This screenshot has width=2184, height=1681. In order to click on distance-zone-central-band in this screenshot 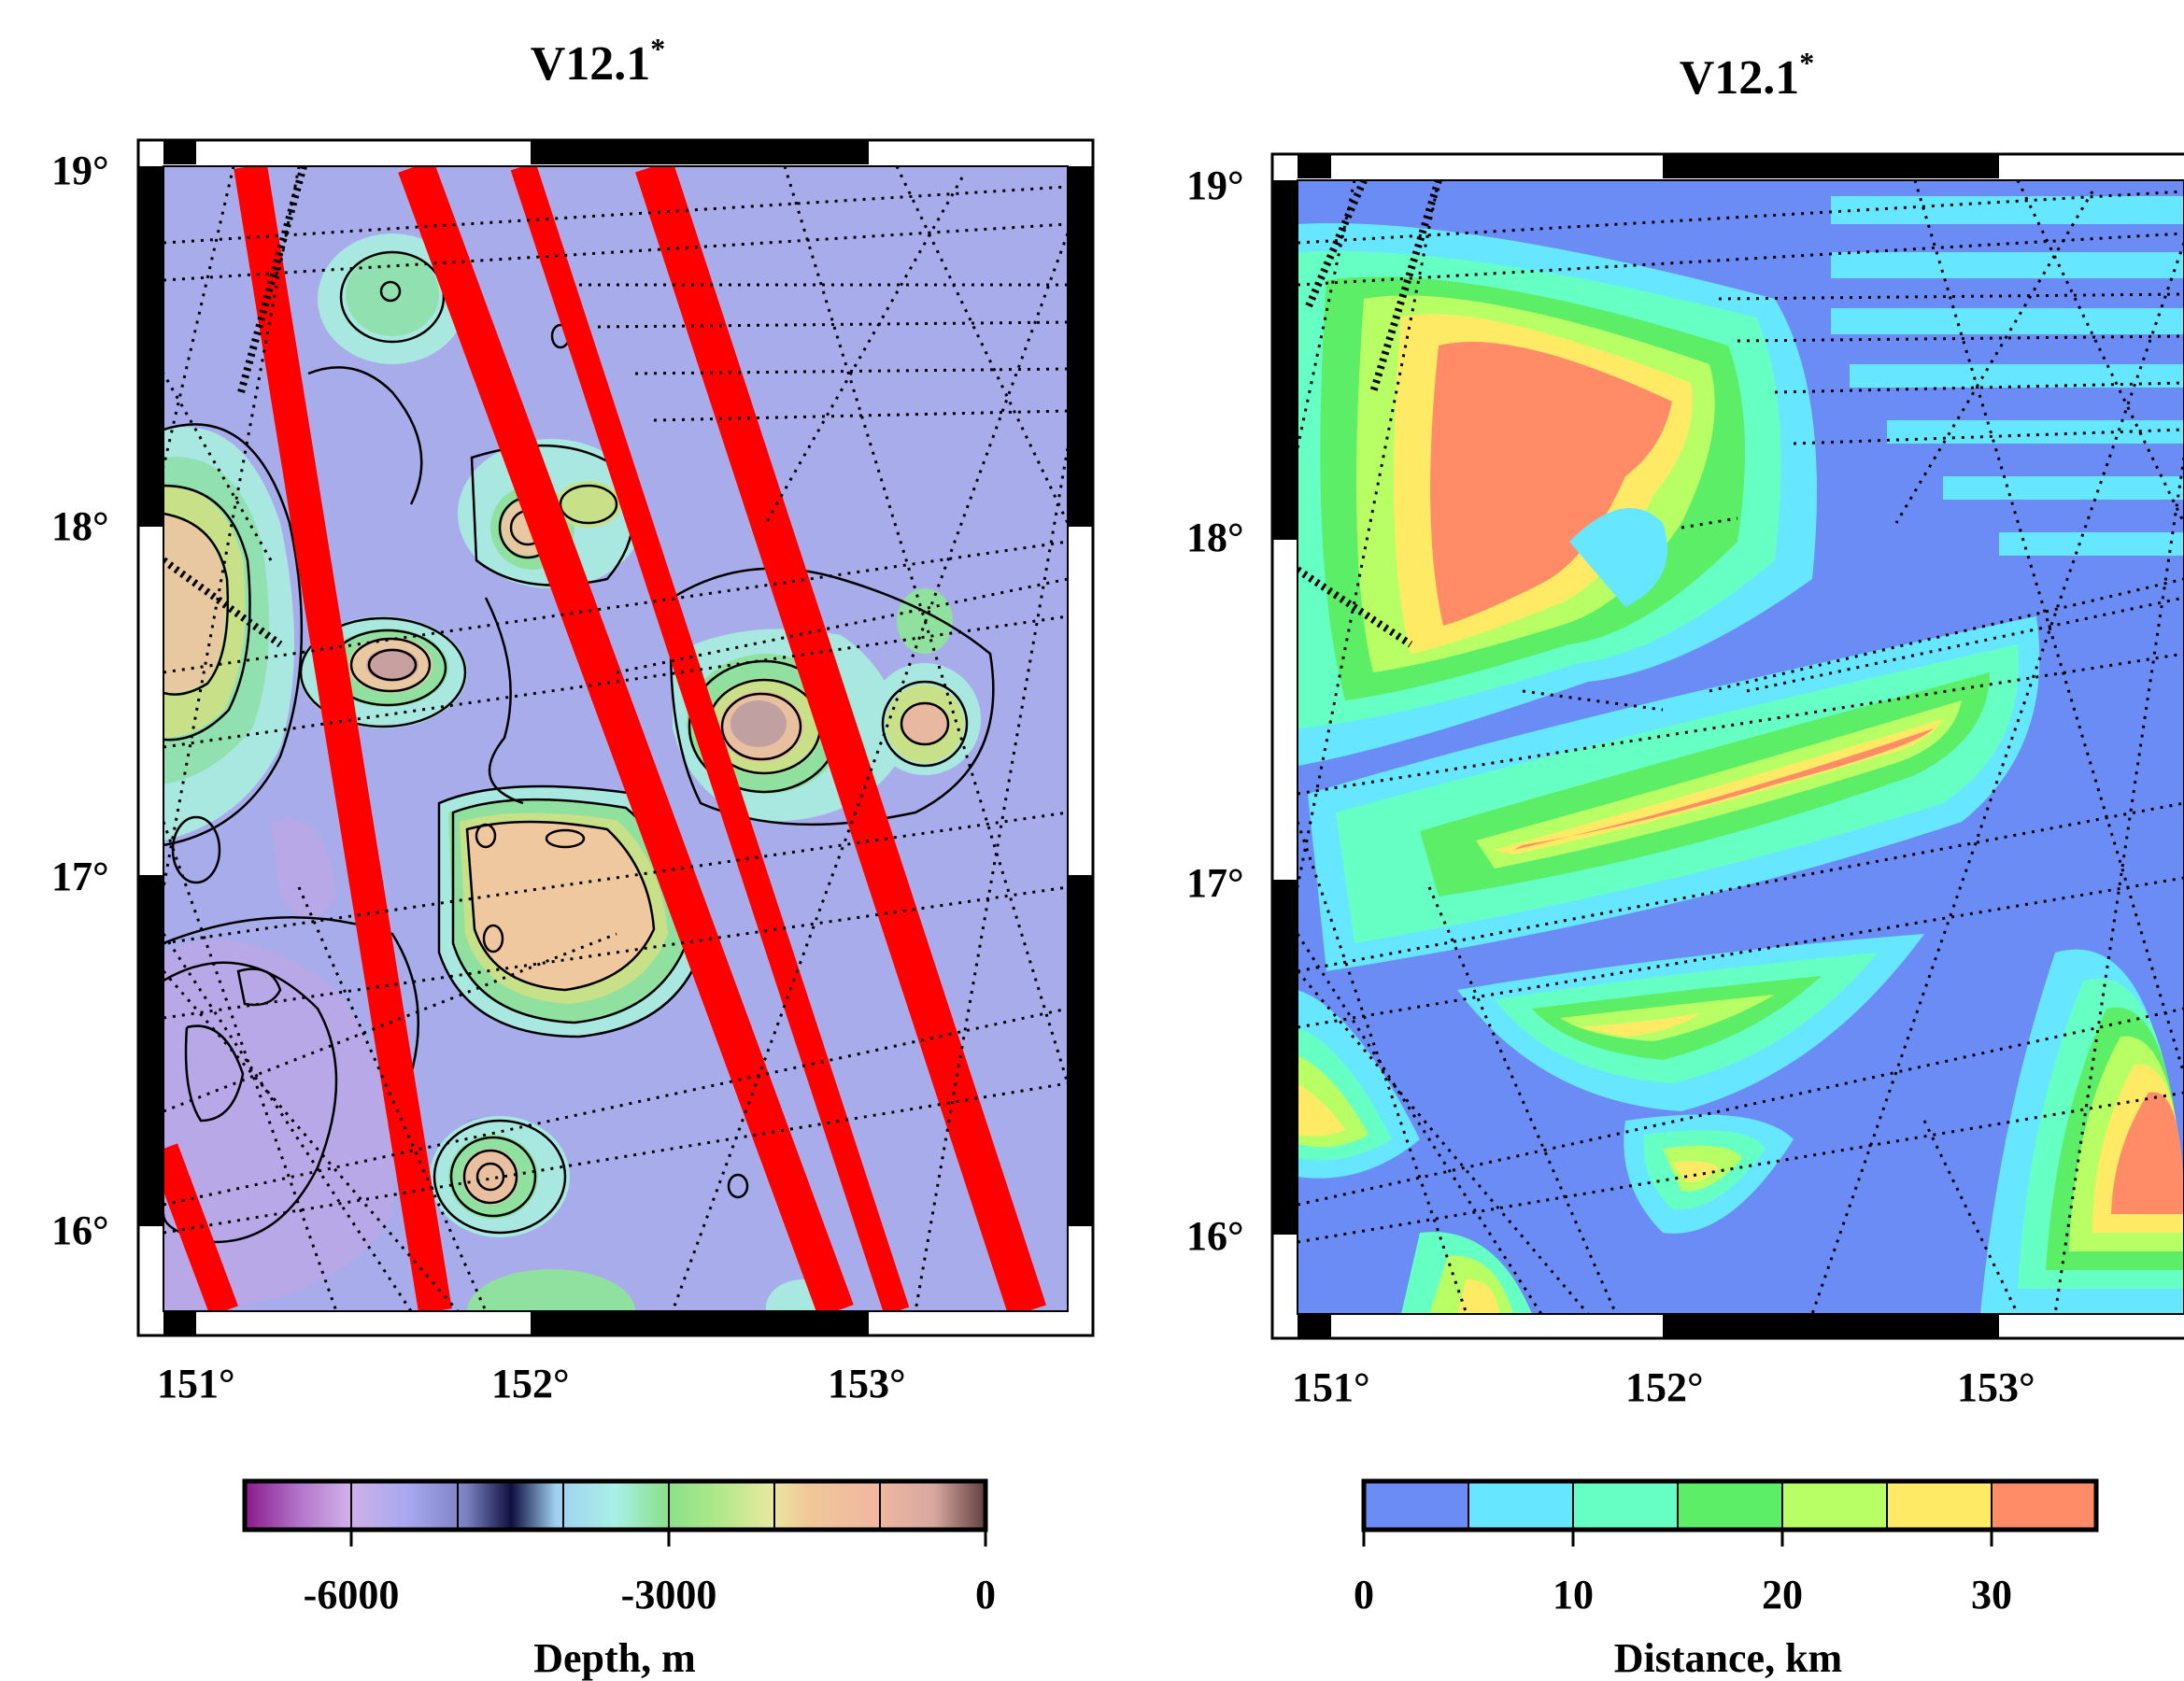, I will do `click(1674, 793)`.